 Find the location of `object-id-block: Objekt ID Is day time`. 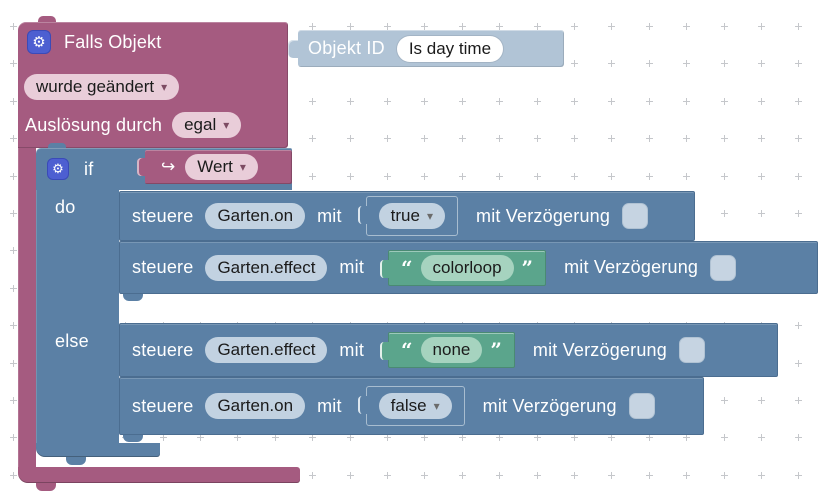

object-id-block: Objekt ID Is day time is located at coordinates (431, 48).